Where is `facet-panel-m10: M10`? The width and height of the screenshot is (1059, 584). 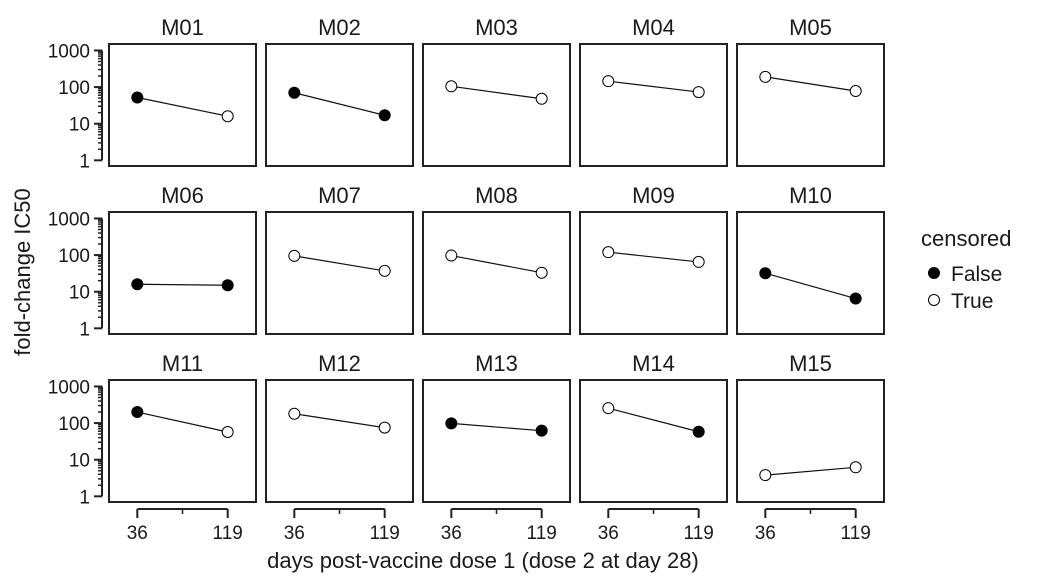 facet-panel-m10: M10 is located at coordinates (810, 259).